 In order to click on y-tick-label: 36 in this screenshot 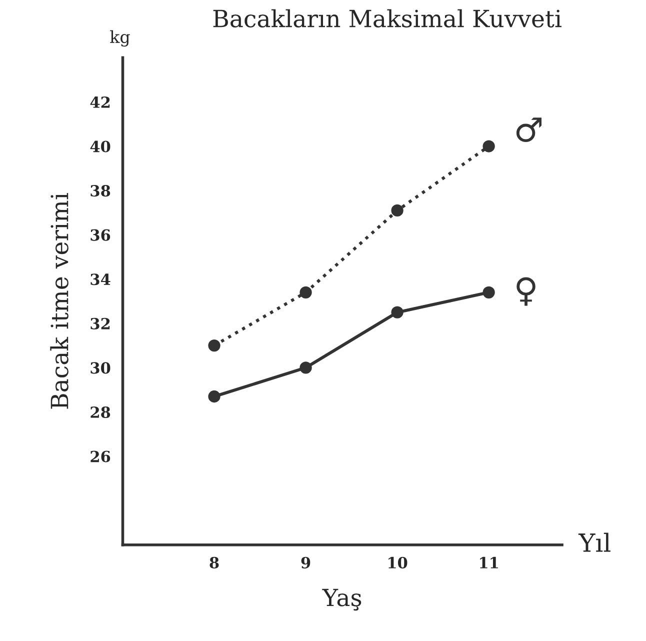, I will do `click(100, 235)`.